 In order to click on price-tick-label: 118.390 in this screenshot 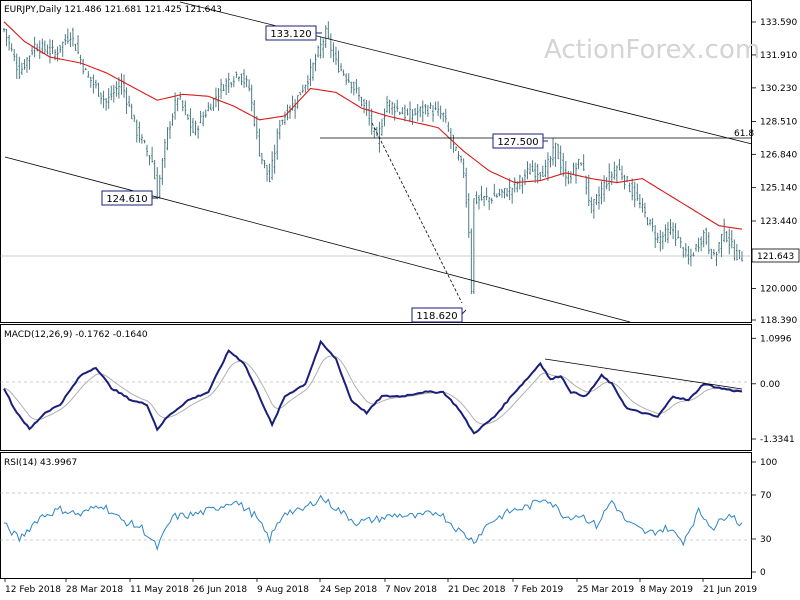, I will do `click(778, 321)`.